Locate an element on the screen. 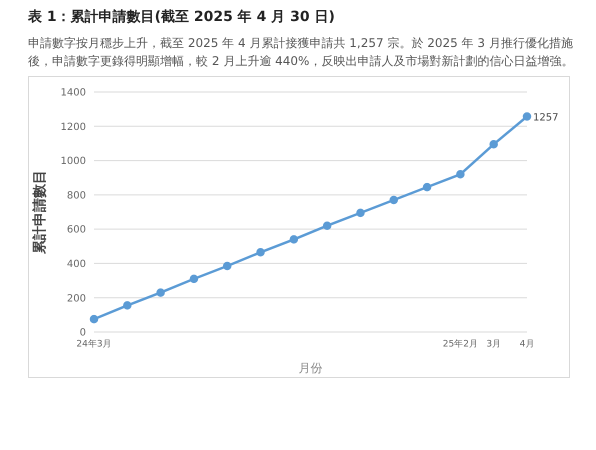  y-tick-label: 0 is located at coordinates (83, 333).